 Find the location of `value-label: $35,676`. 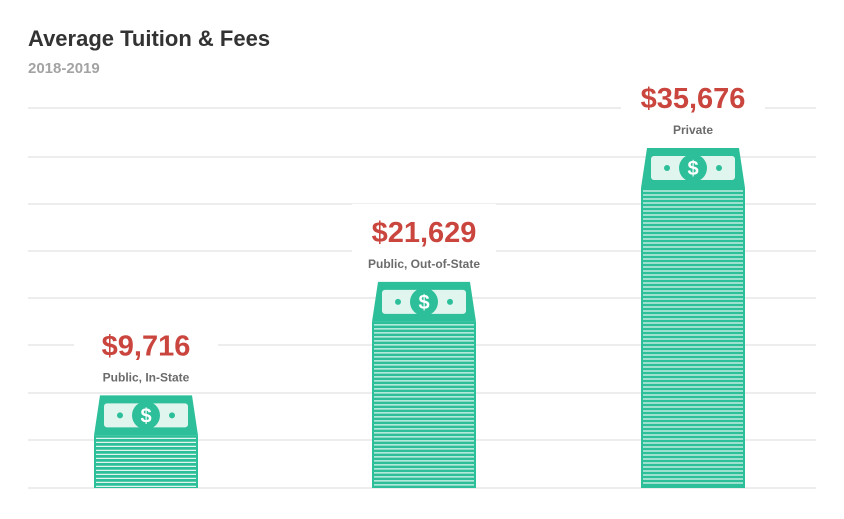

value-label: $35,676 is located at coordinates (693, 99).